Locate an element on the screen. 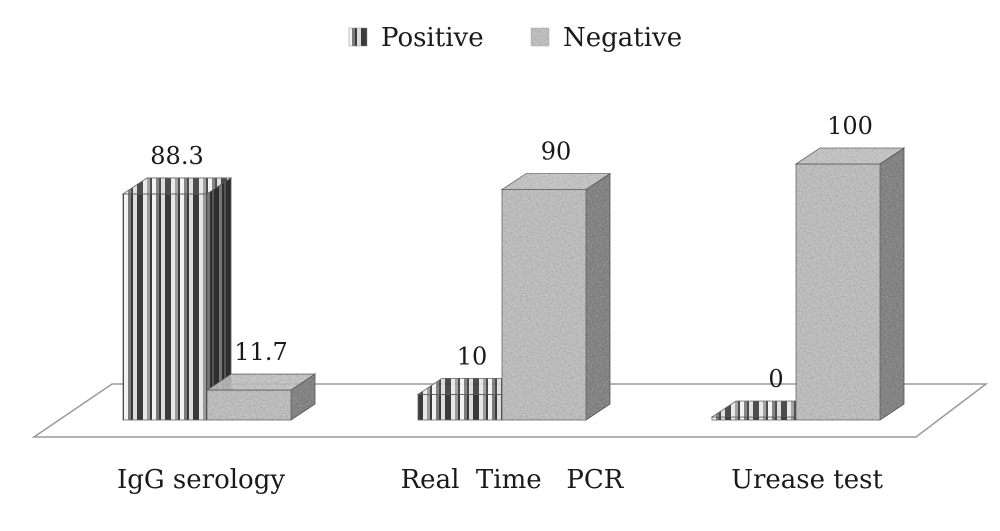  value-label-positive-real-time-pcr: 10 is located at coordinates (472, 356).